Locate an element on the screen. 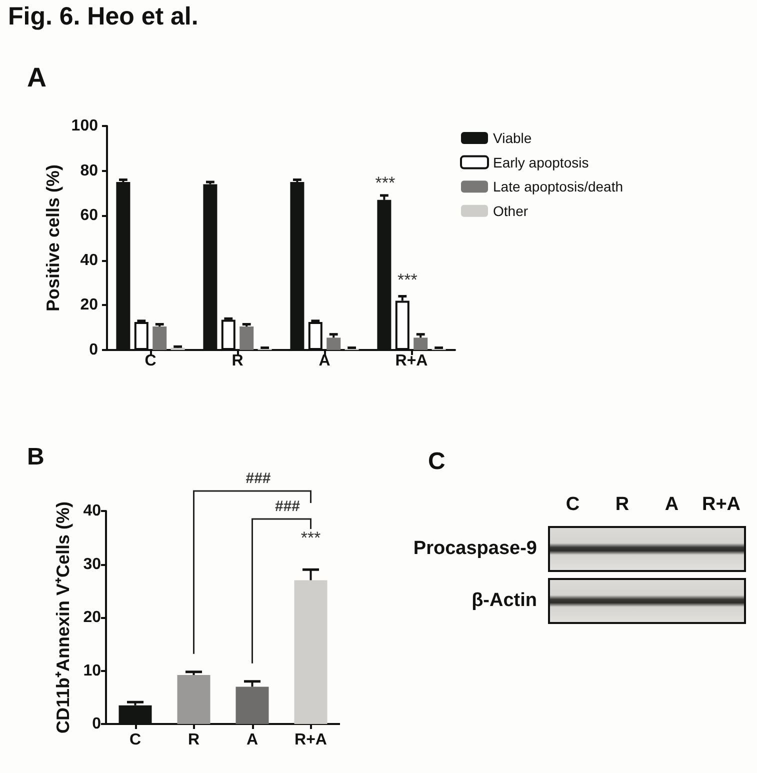 The height and width of the screenshot is (773, 757). y-tick-label: 80 is located at coordinates (89, 171).